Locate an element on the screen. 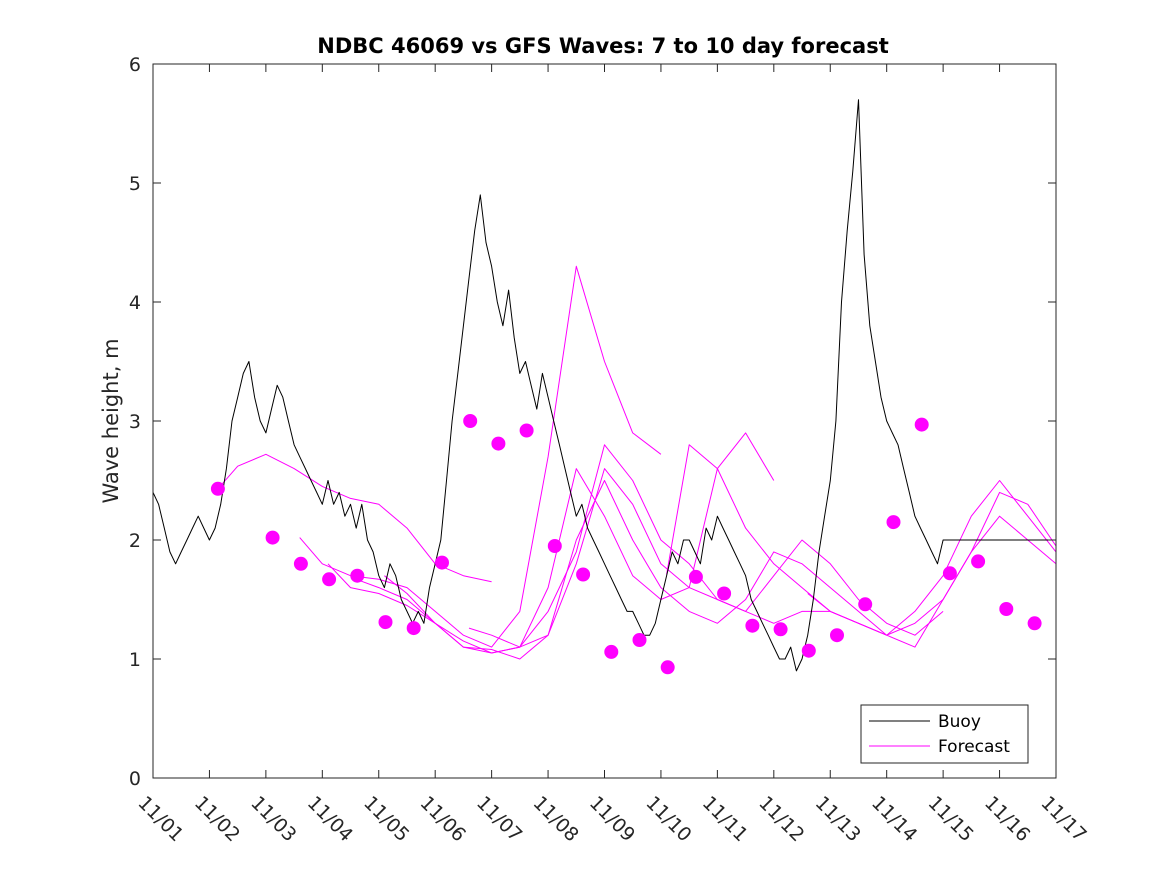  y-tick-label: 0 is located at coordinates (135, 779).